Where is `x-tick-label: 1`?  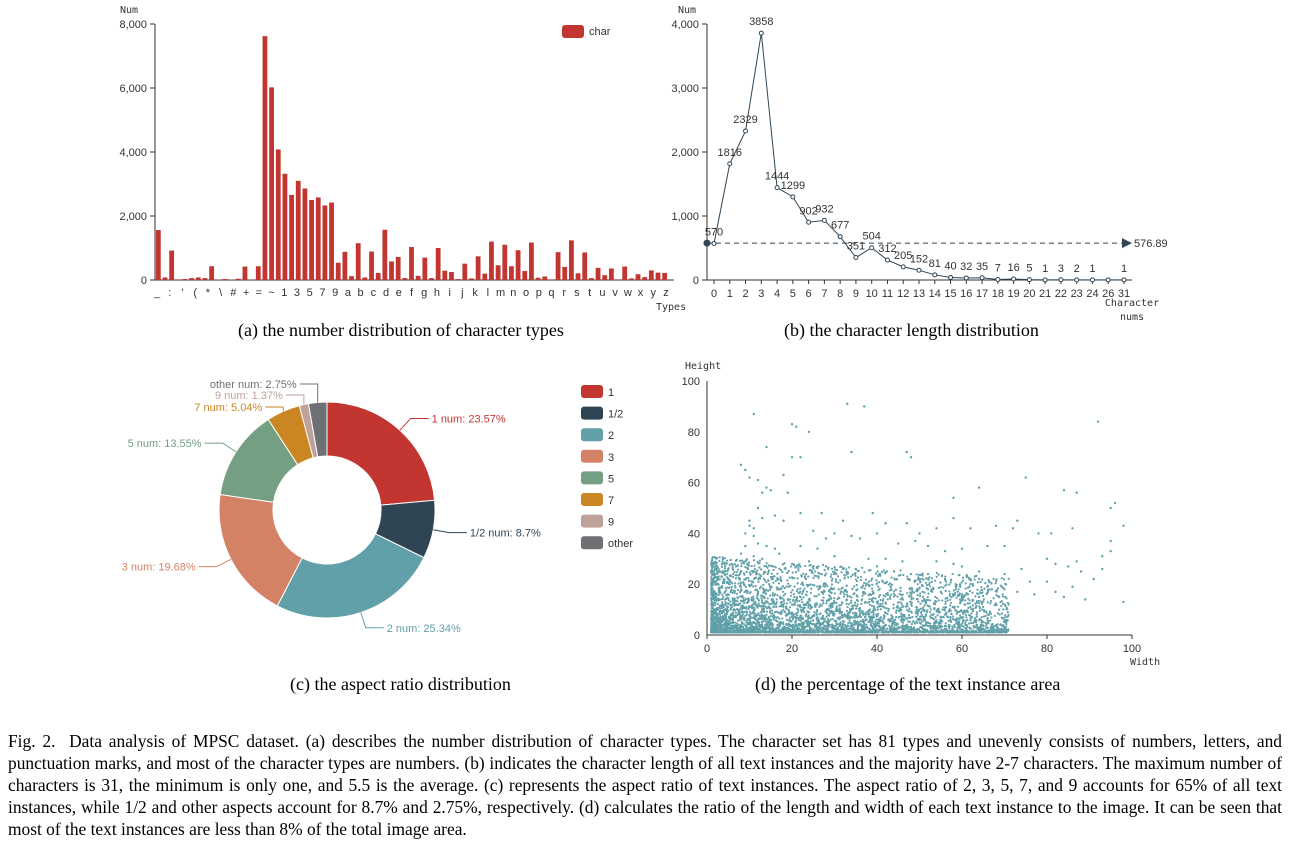 x-tick-label: 1 is located at coordinates (730, 294).